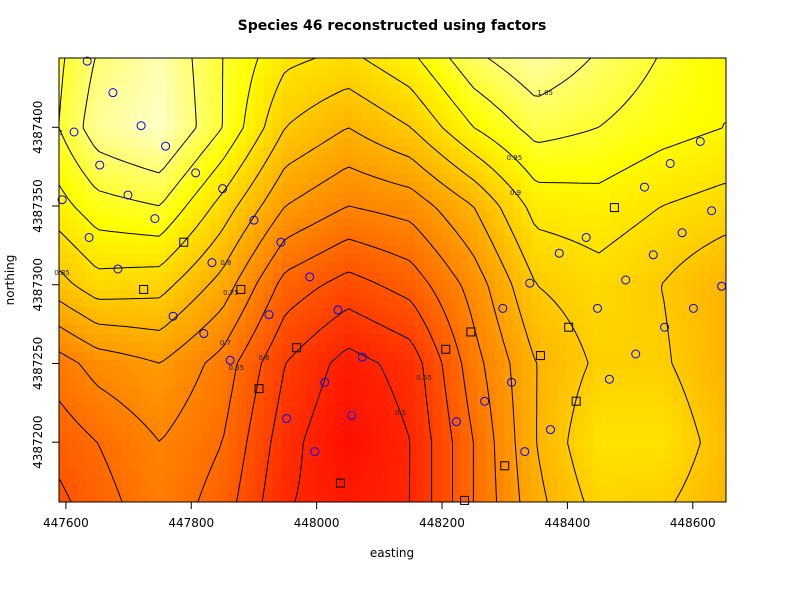 The image size is (792, 612). I want to click on square-point, so click(540, 356).